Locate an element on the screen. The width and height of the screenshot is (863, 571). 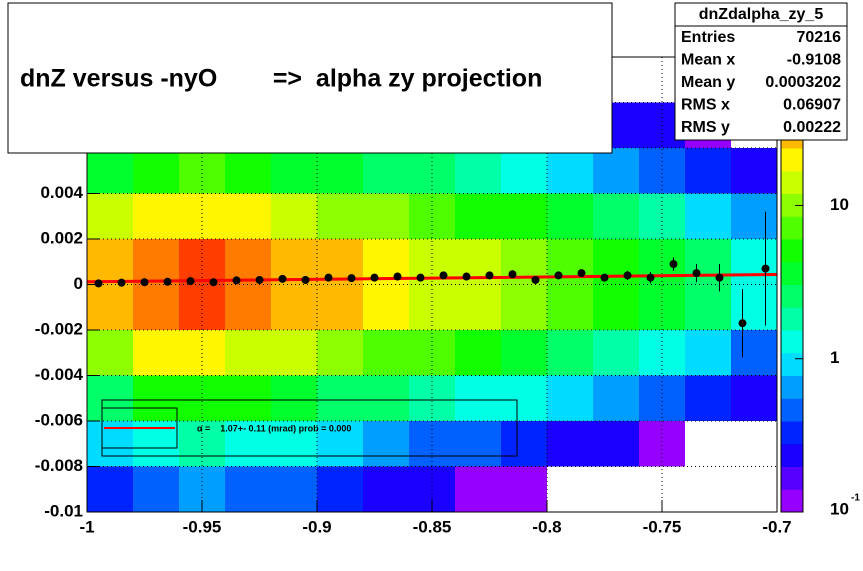
stats-value: 70216 is located at coordinates (819, 37).